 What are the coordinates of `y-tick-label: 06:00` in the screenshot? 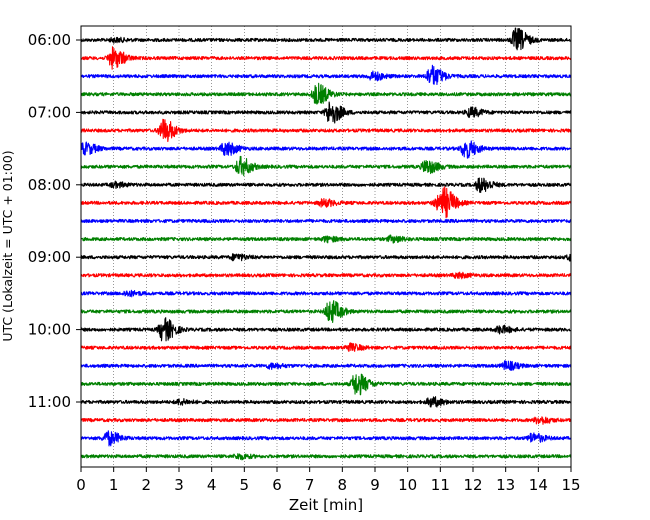 It's located at (49, 40).